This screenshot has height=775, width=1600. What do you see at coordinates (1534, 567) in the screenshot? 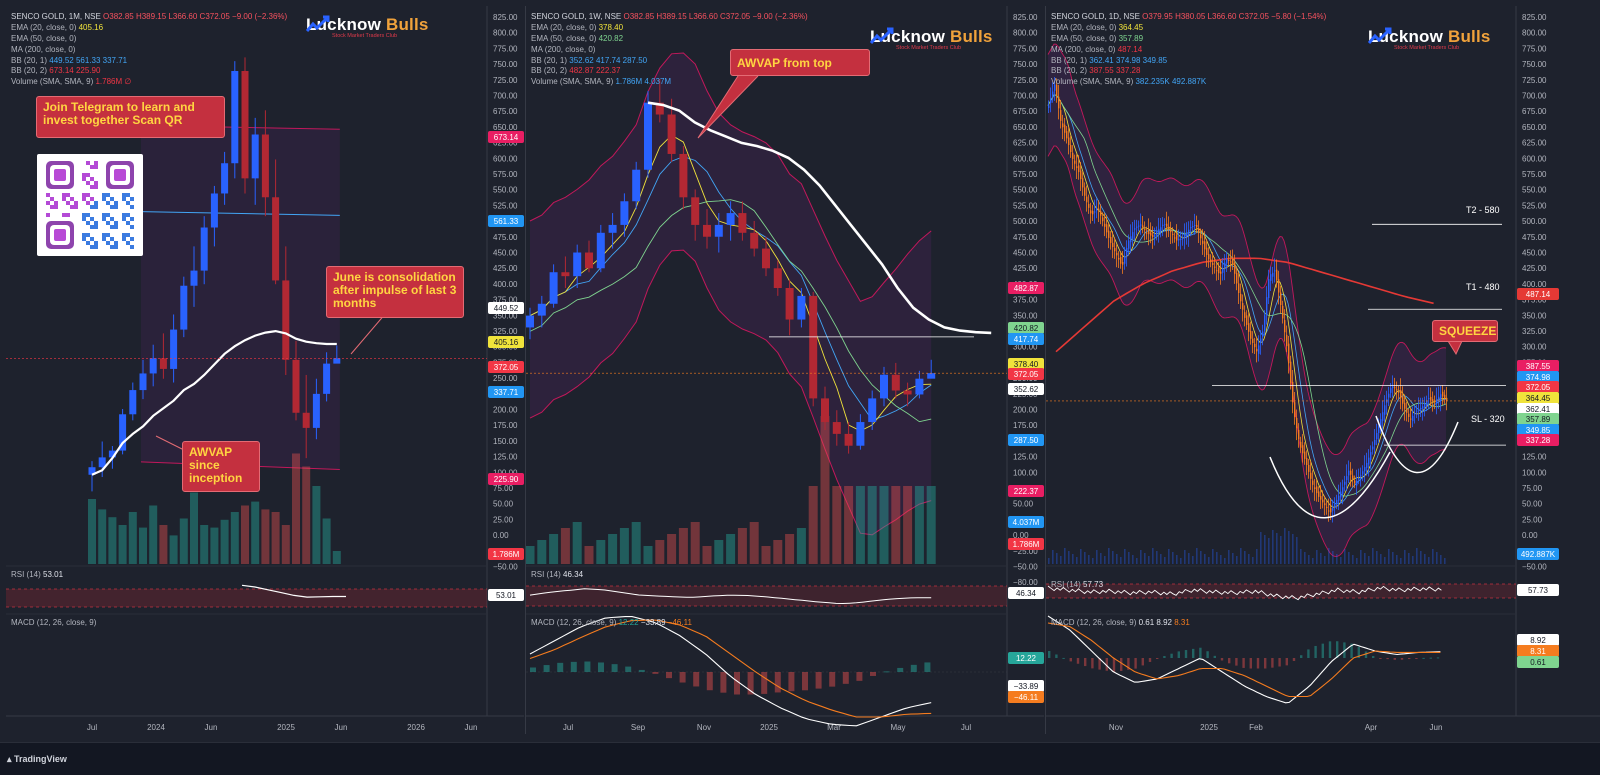
I see `price-axis-tick: −50.00` at bounding box center [1534, 567].